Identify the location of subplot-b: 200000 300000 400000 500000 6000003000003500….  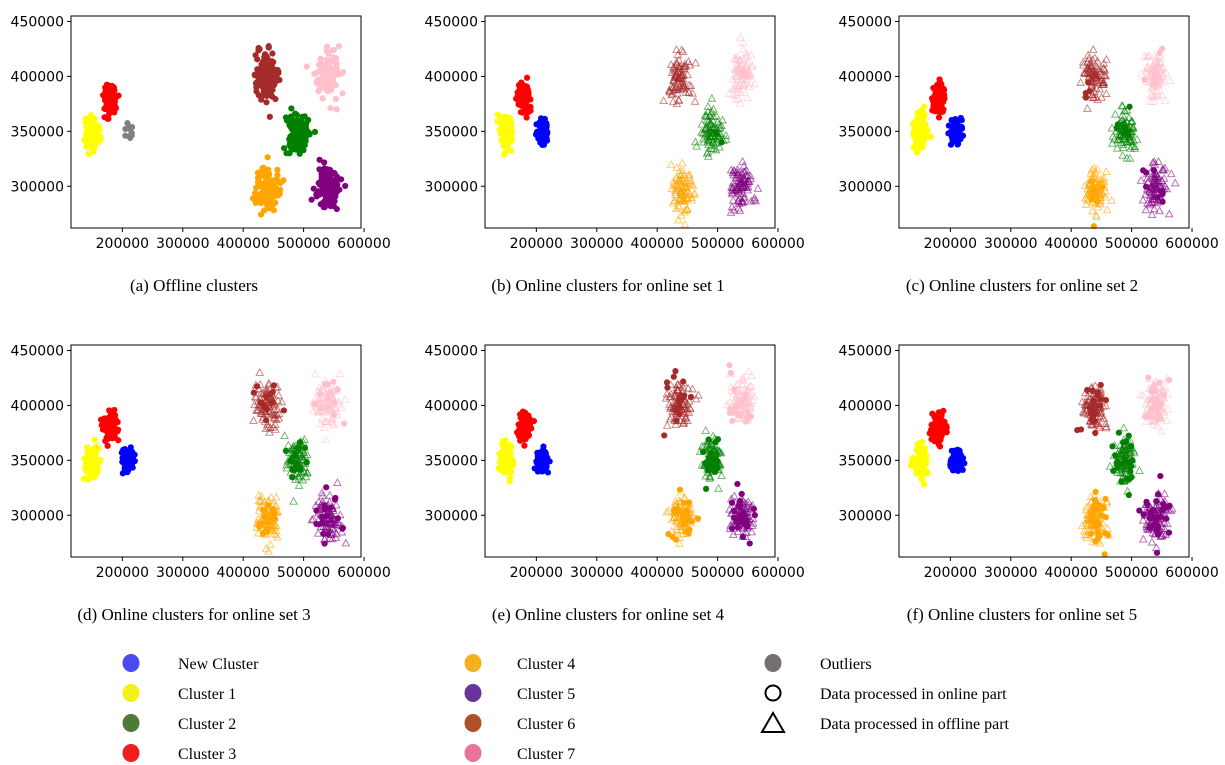
(615, 154).